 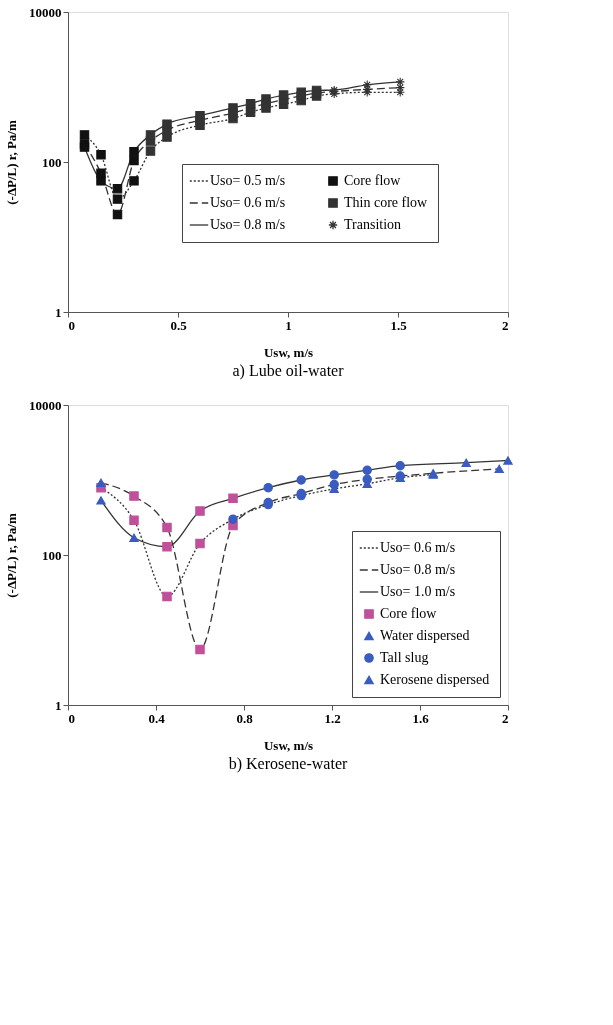 I want to click on x-tick-label: 0.5, so click(x=179, y=325).